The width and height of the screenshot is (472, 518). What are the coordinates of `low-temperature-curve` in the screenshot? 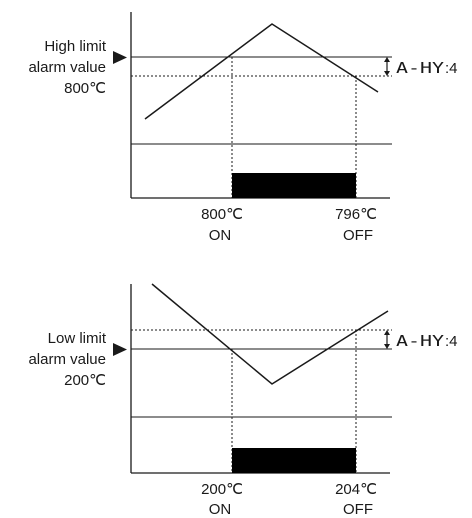 It's located at (270, 334).